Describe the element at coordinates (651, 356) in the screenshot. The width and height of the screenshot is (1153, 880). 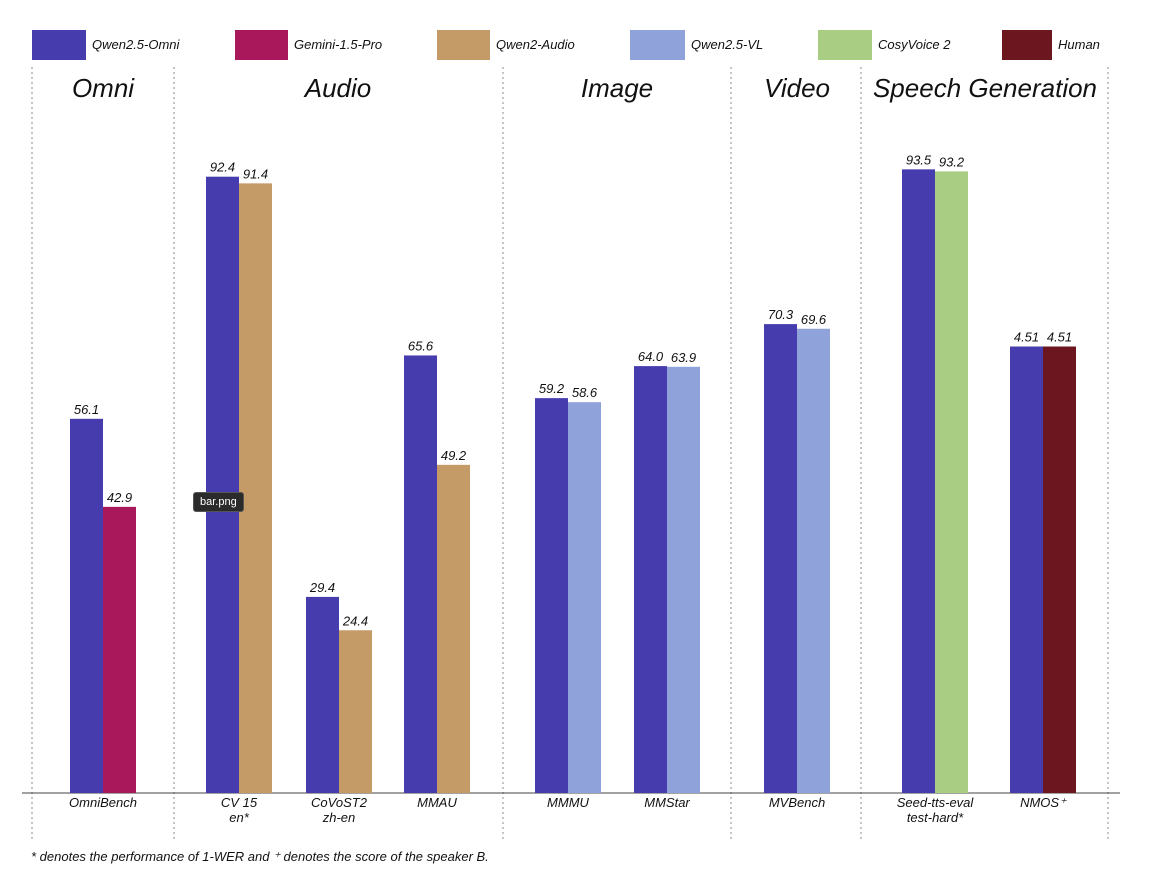
I see `bar-value-label: 64.0` at that location.